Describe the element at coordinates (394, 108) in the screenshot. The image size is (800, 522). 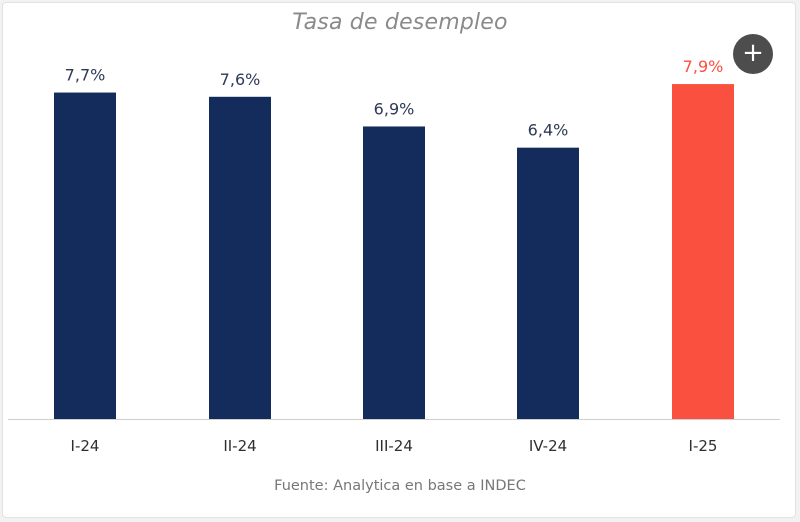
I see `value-label-III-24: 6,9%` at that location.